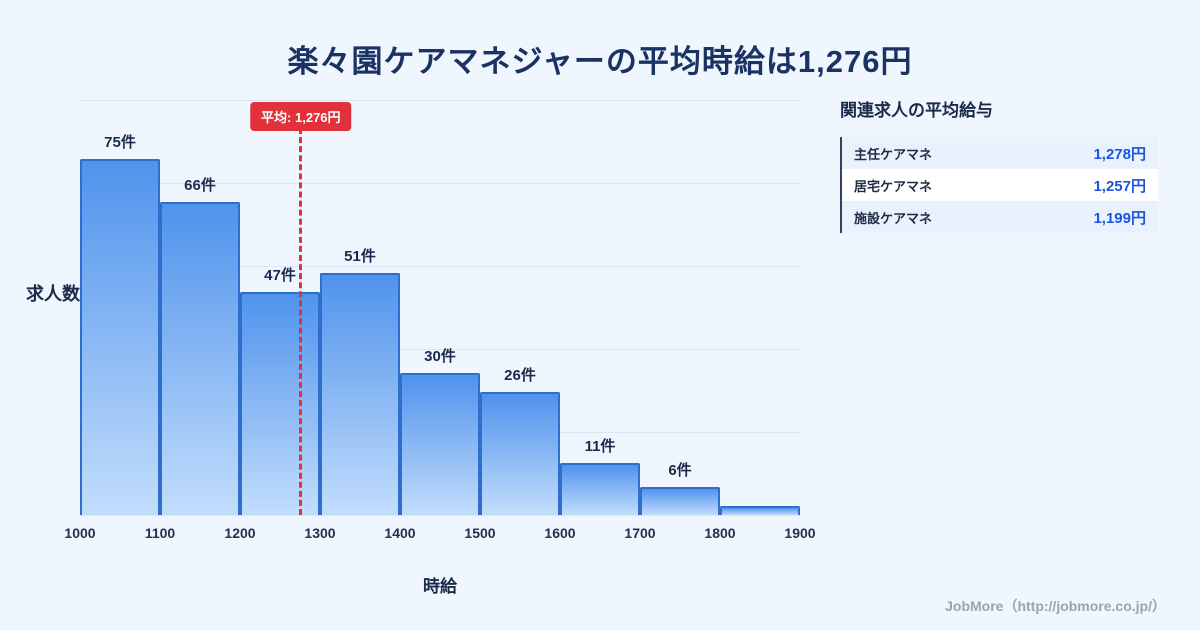 Image resolution: width=1200 pixels, height=630 pixels. I want to click on histogram-bar-slot: 66件, so click(200, 307).